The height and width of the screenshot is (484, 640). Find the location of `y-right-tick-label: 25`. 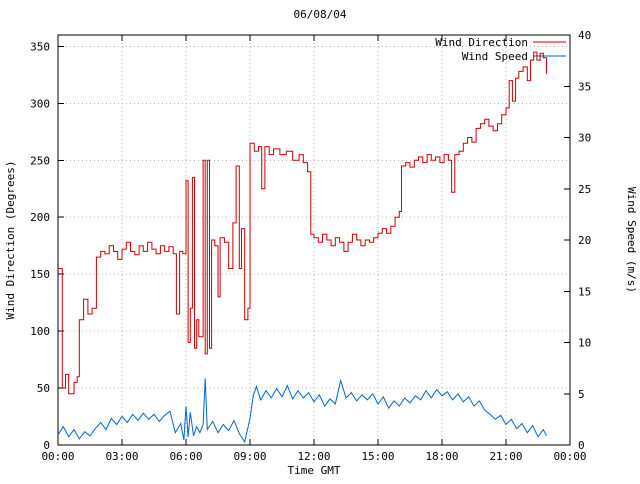

y-right-tick-label: 25 is located at coordinates (584, 189).